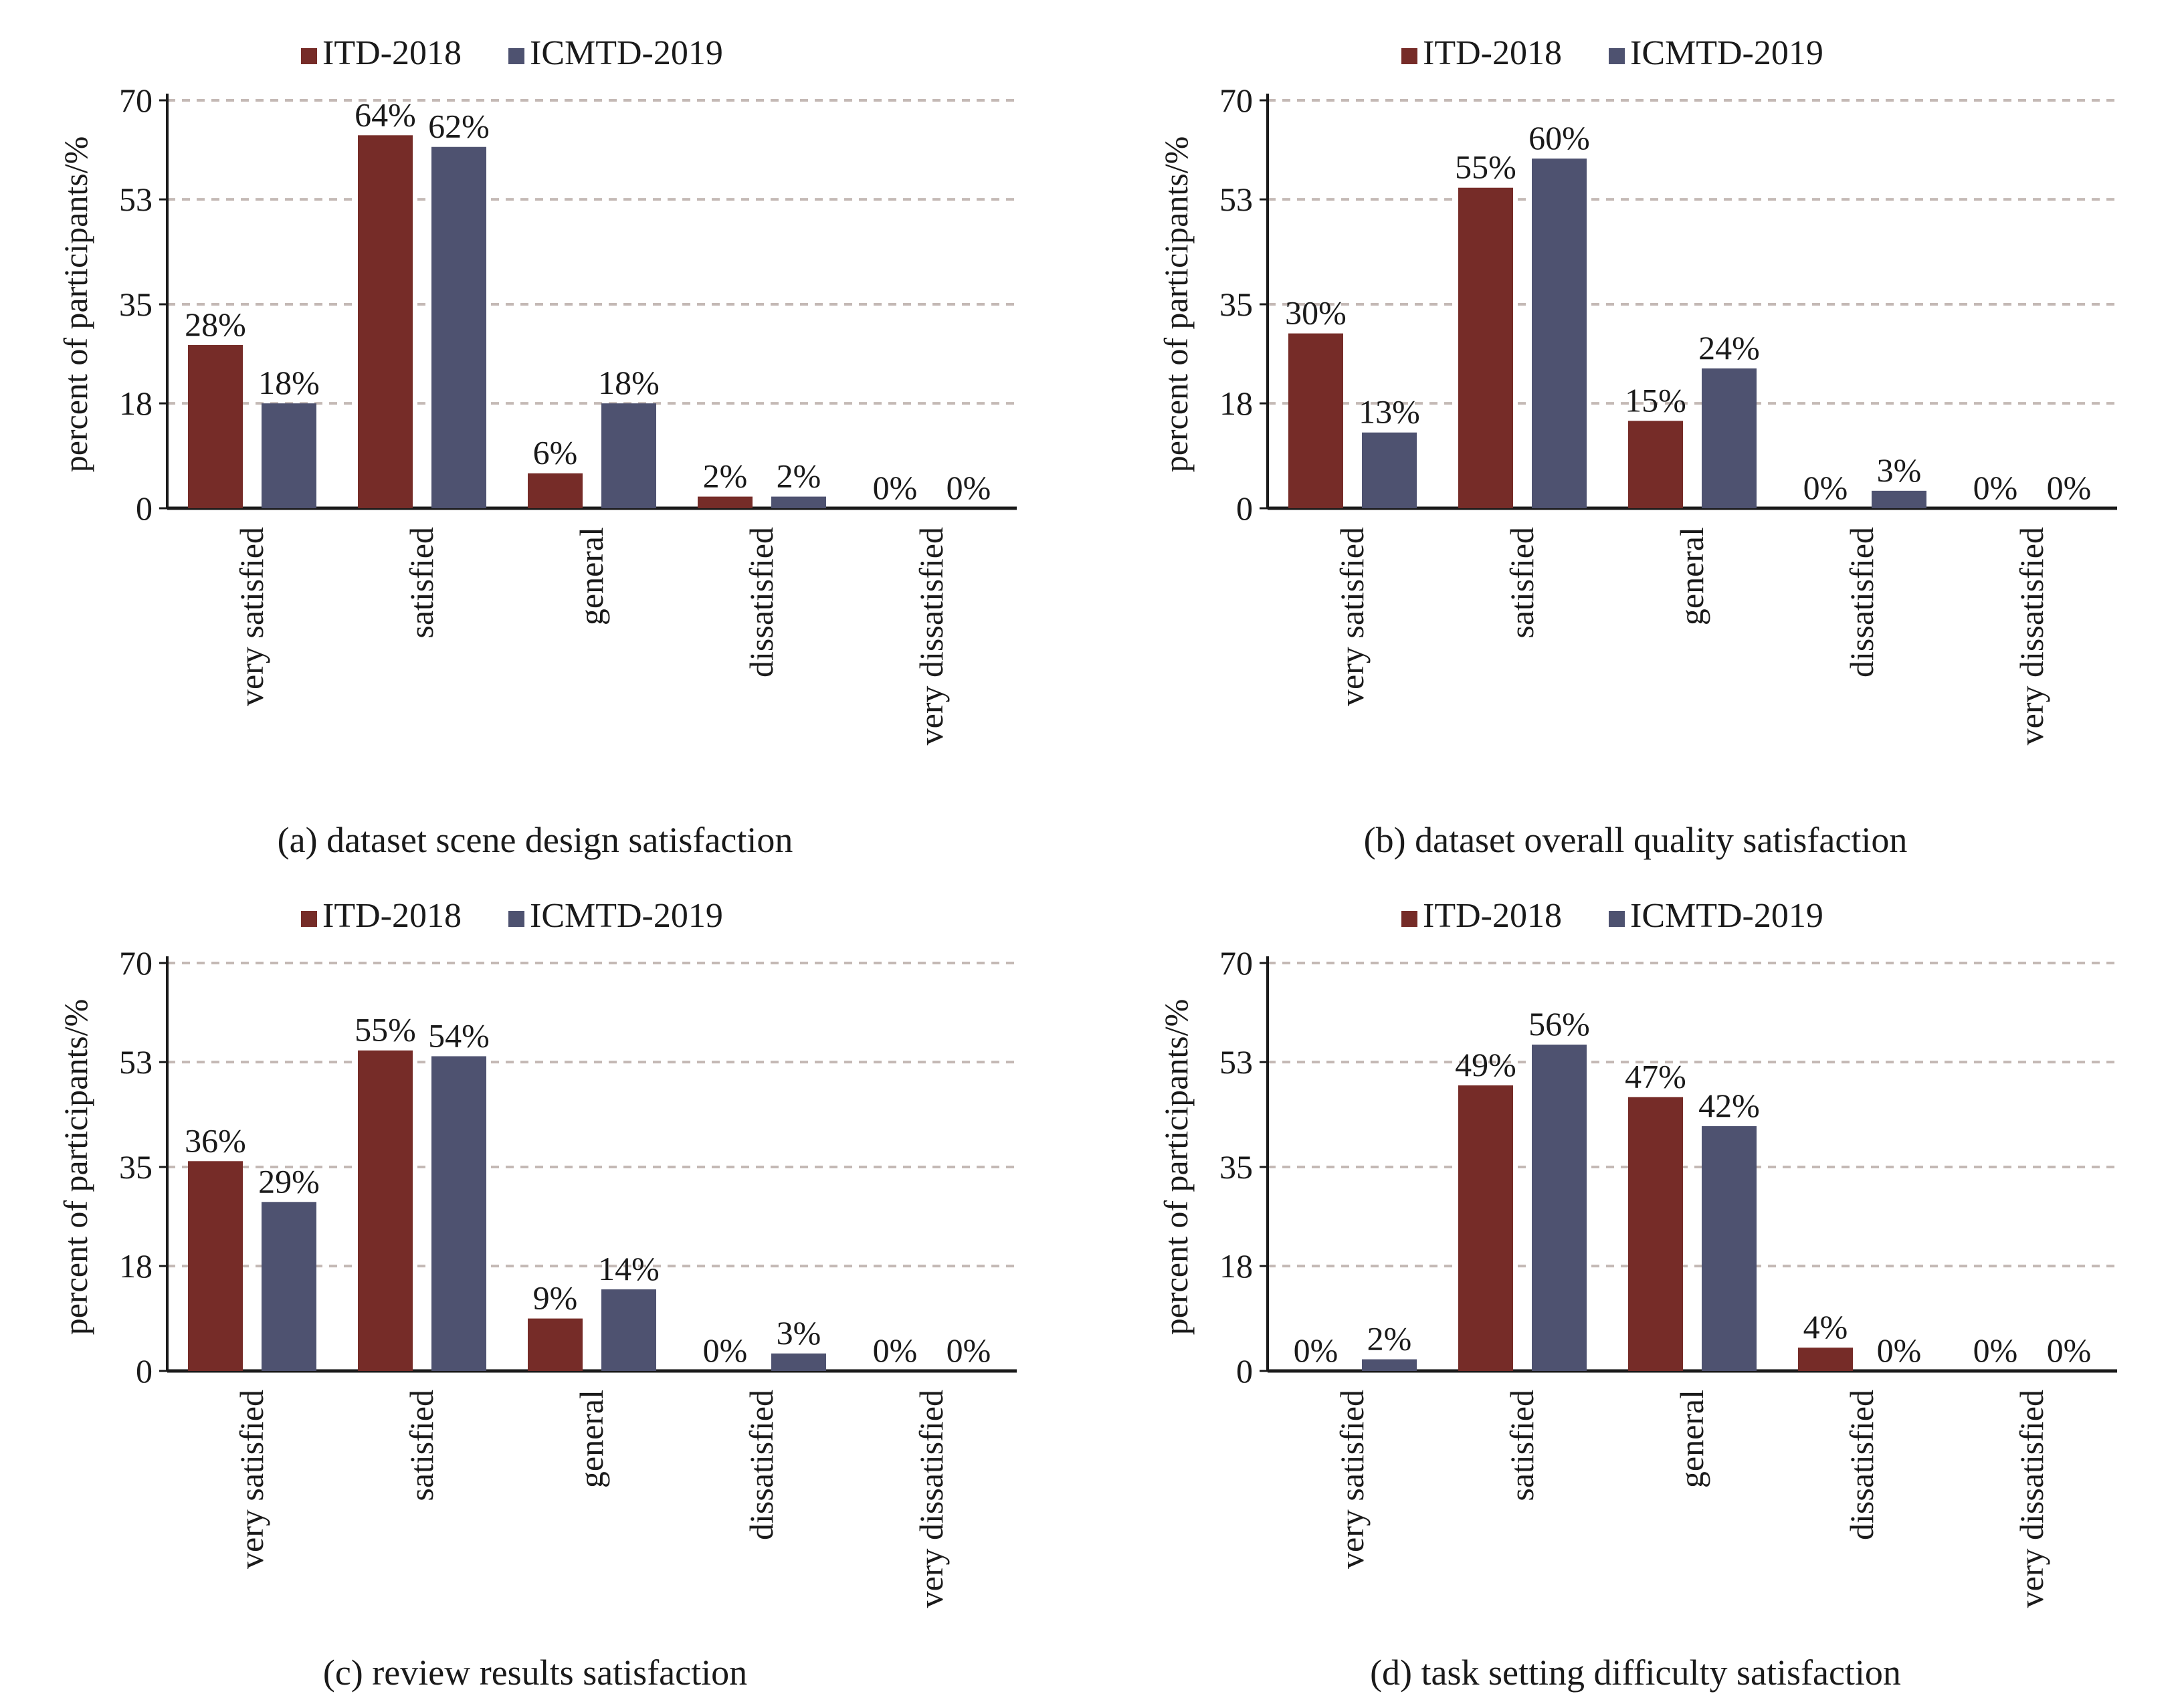 This screenshot has height=1706, width=2184. I want to click on data-label: 62%, so click(459, 126).